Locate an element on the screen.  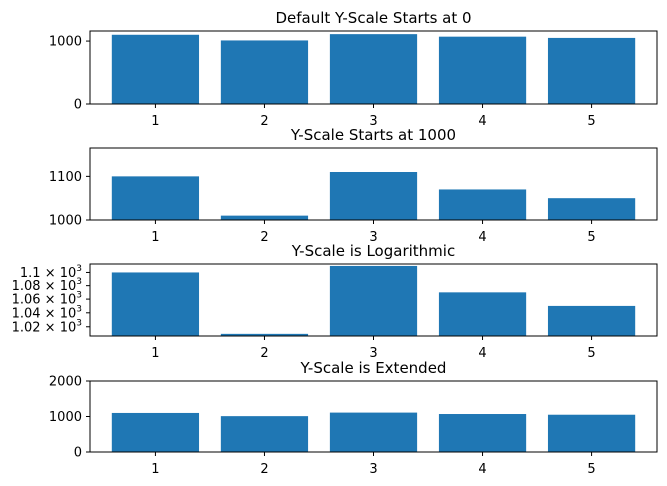
y-tick-label-3-3: 1.06 × 10³ is located at coordinates (47, 299).